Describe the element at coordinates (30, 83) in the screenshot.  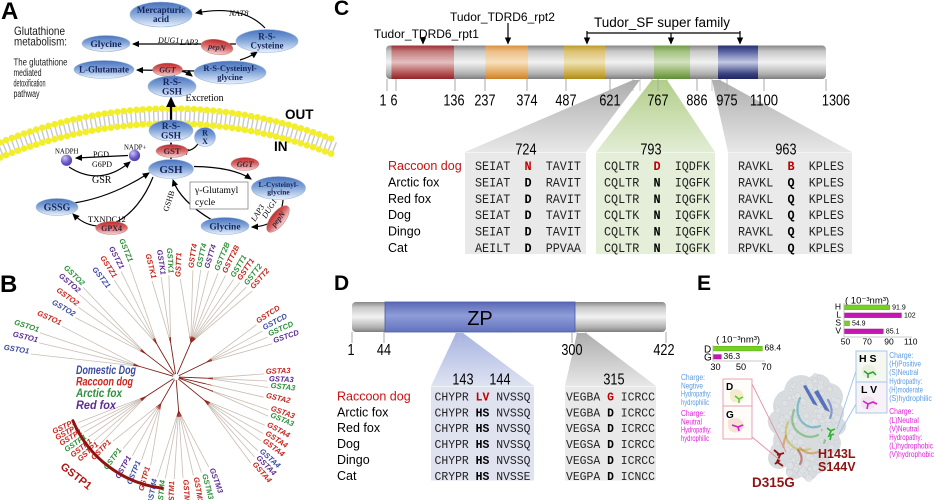
I see `svg-text: detoxification` at that location.